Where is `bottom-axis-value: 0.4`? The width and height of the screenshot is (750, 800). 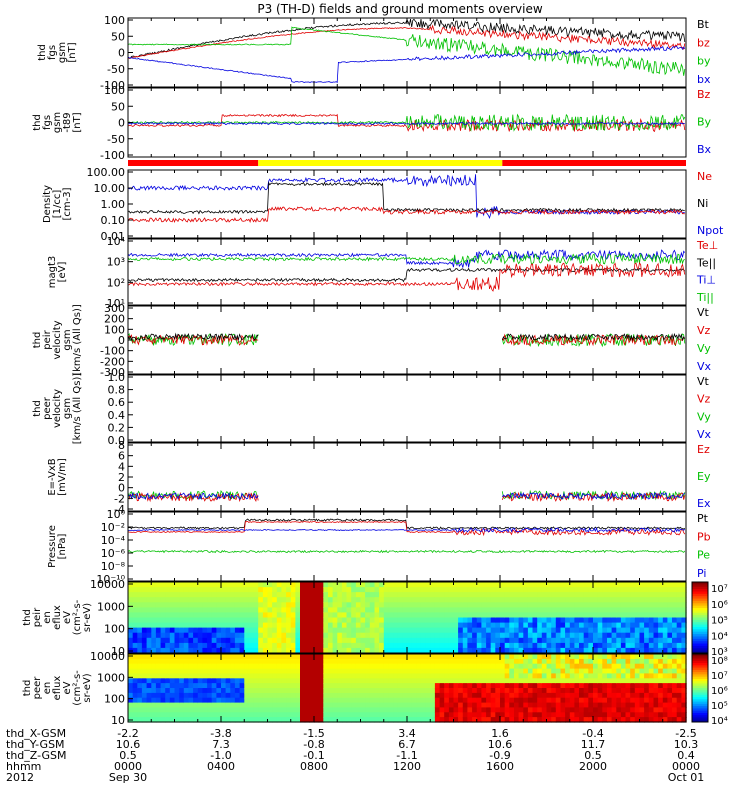
bottom-axis-value: 0.4 is located at coordinates (686, 755).